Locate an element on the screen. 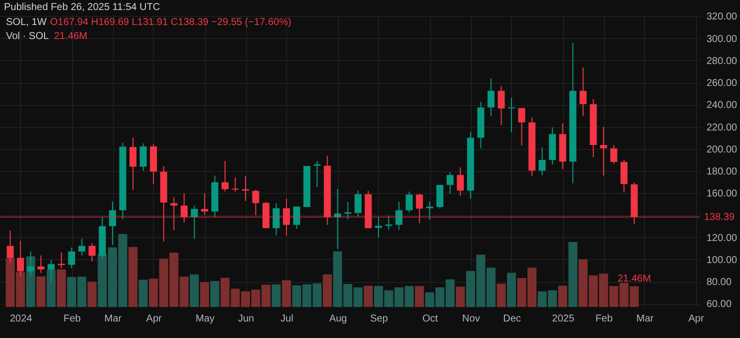 This screenshot has width=740, height=338. y-tick-label: 180.00 is located at coordinates (722, 172).